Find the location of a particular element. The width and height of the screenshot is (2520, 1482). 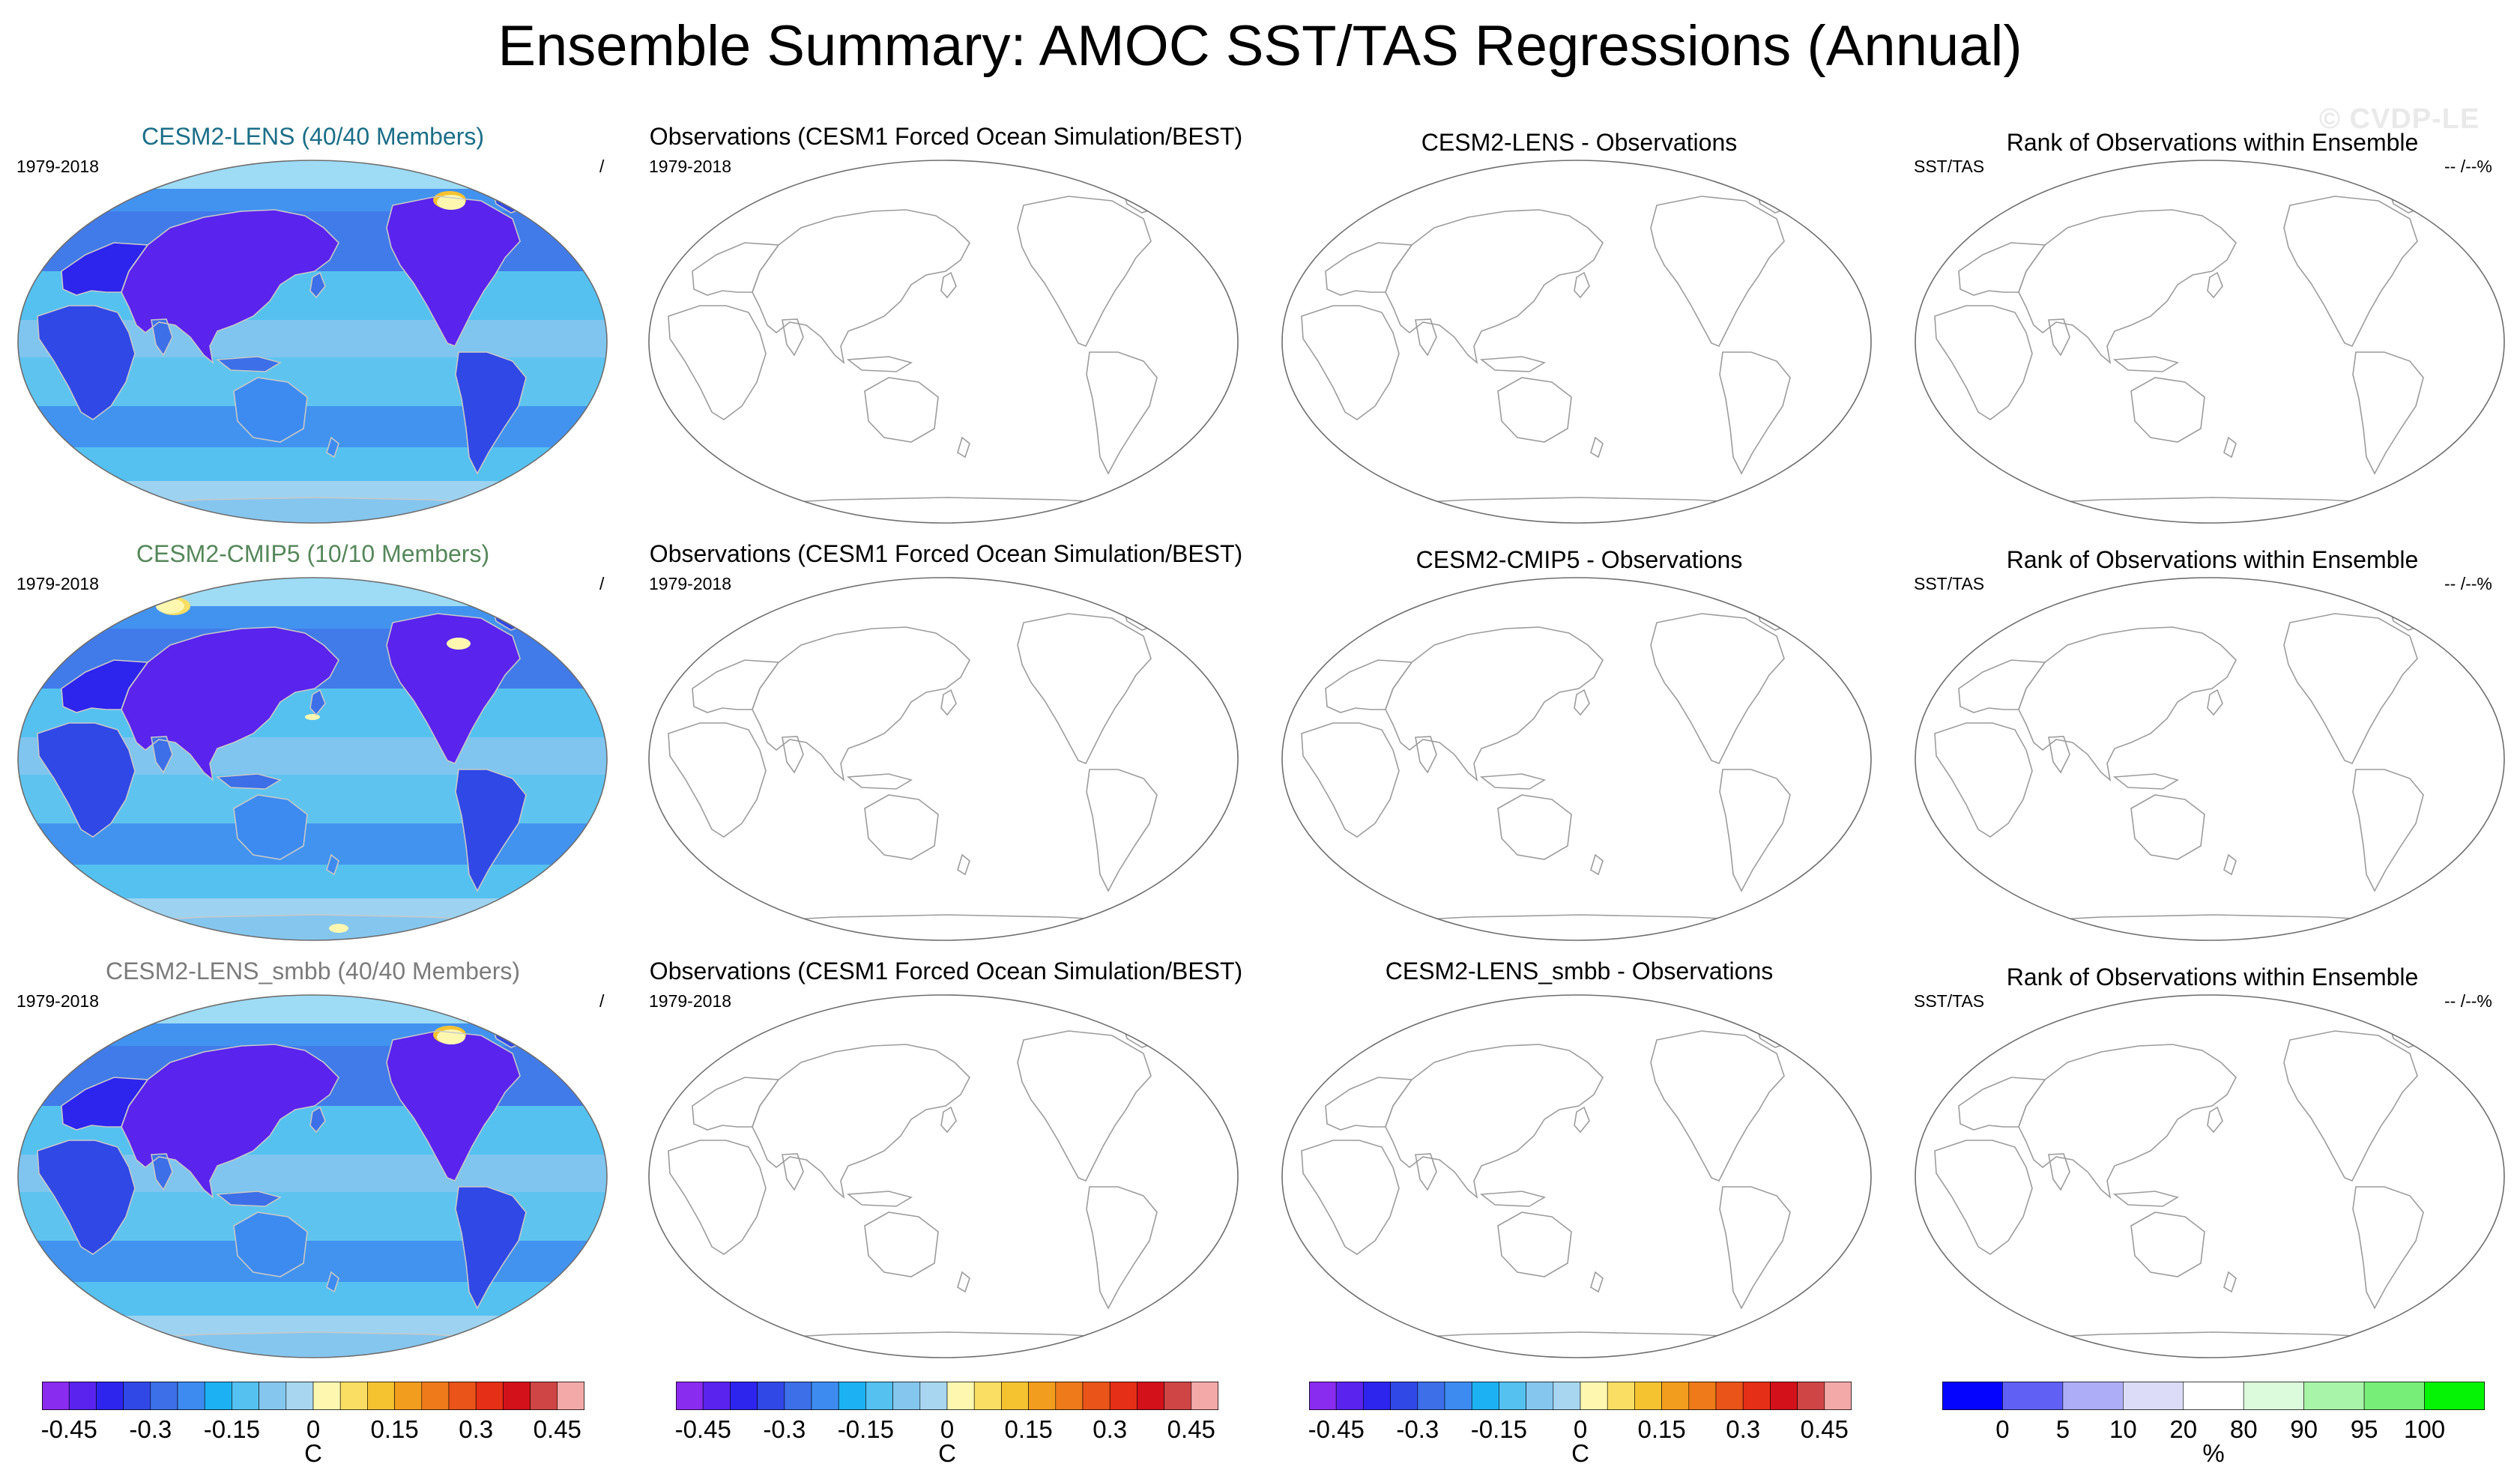

coastline-asia is located at coordinates (861, 287).